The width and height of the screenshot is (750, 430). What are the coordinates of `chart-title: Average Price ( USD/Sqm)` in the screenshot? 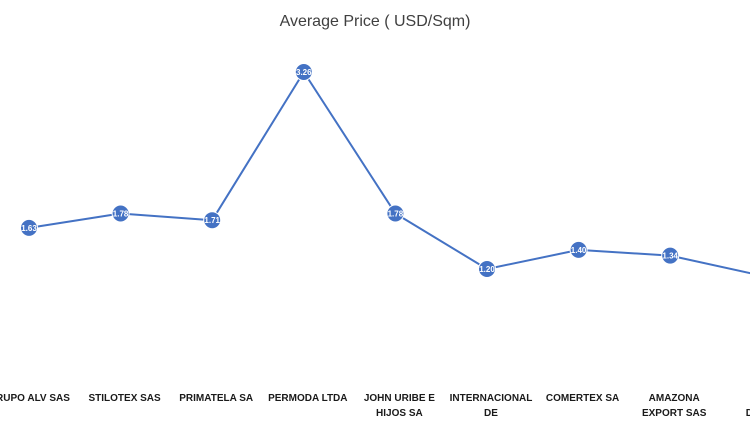 It's located at (375, 21).